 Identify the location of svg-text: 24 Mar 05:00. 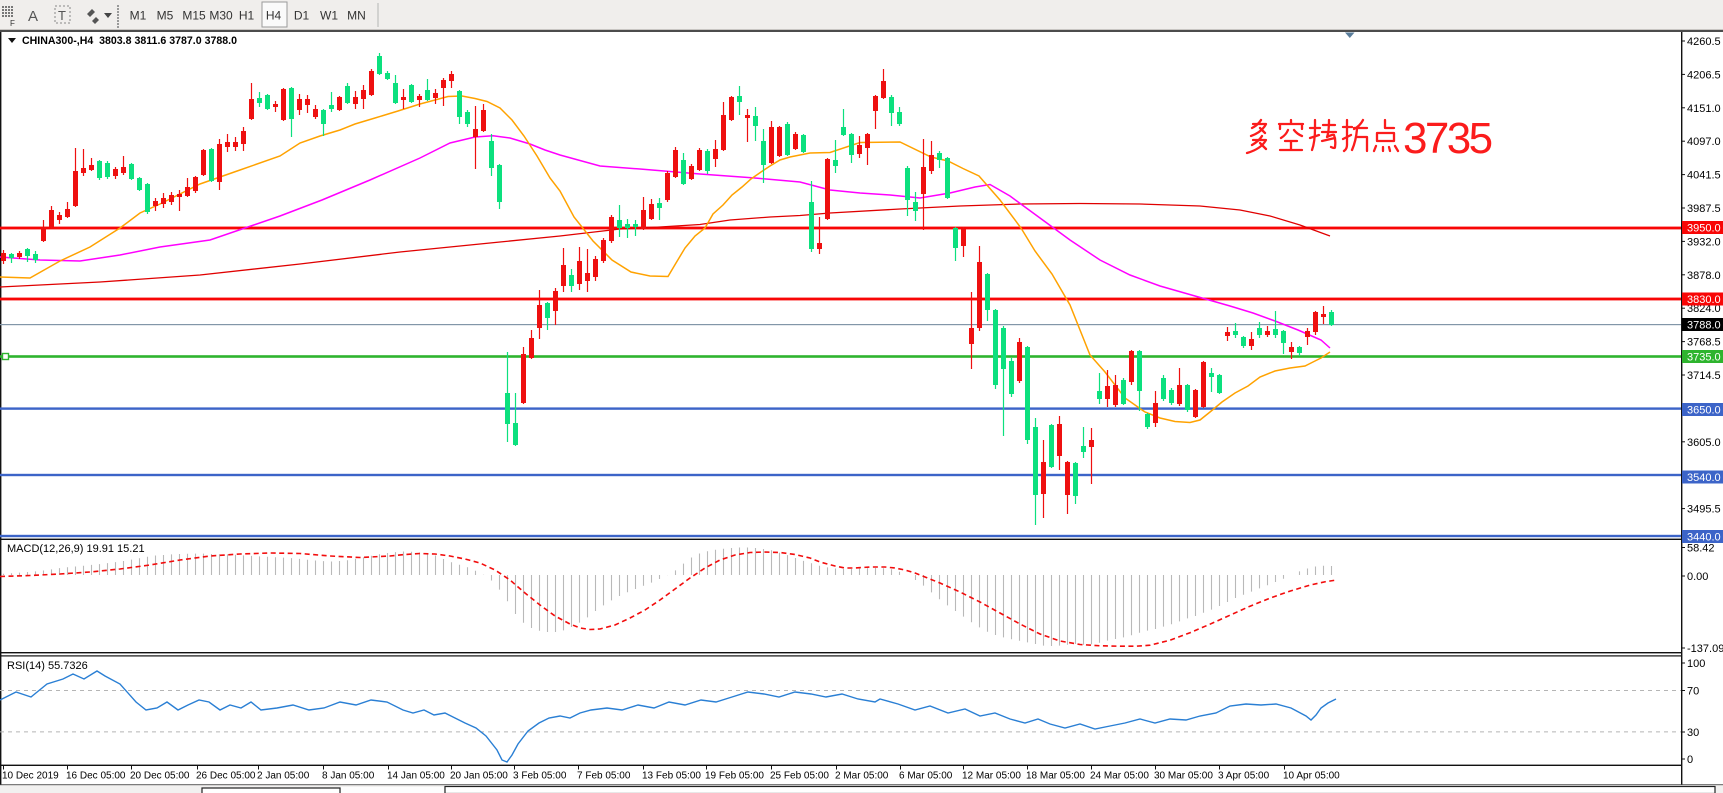
(1119, 776).